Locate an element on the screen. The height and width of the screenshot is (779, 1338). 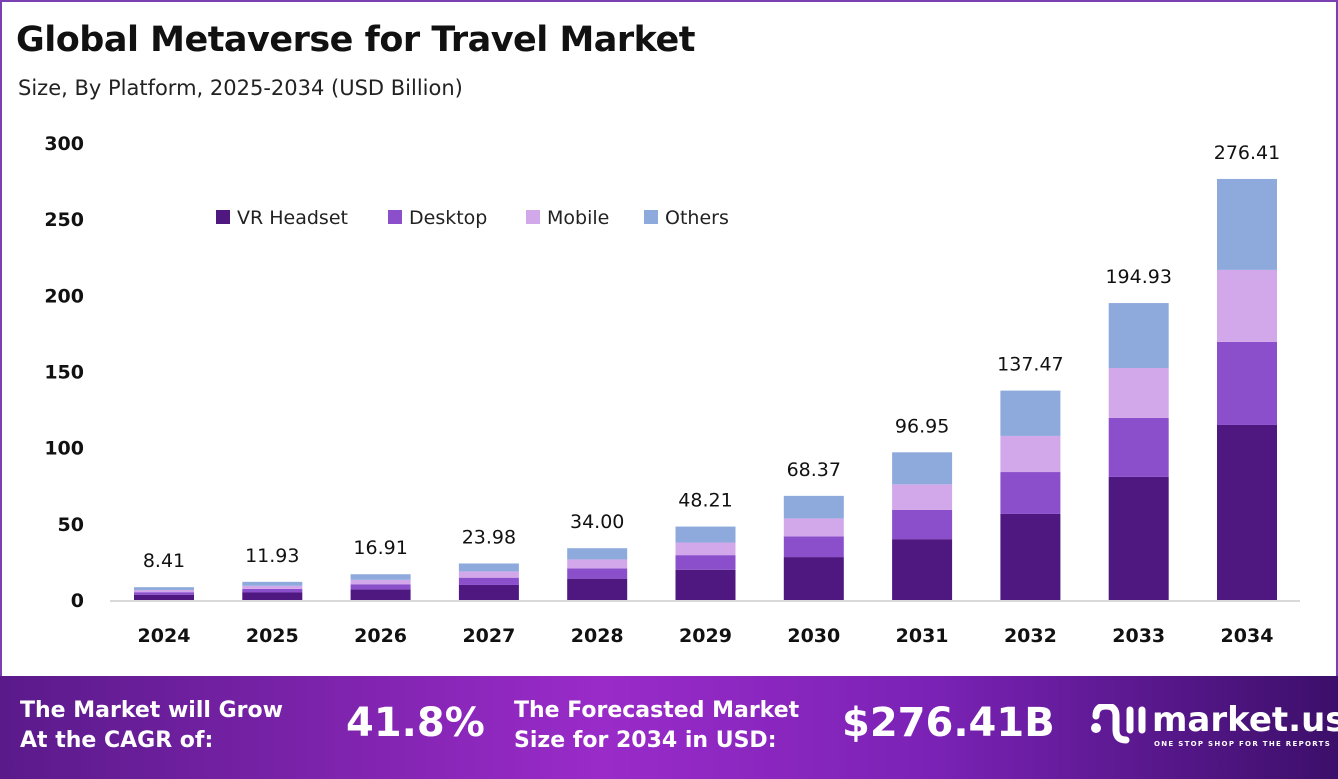
x-tick-label: 2031 is located at coordinates (922, 636).